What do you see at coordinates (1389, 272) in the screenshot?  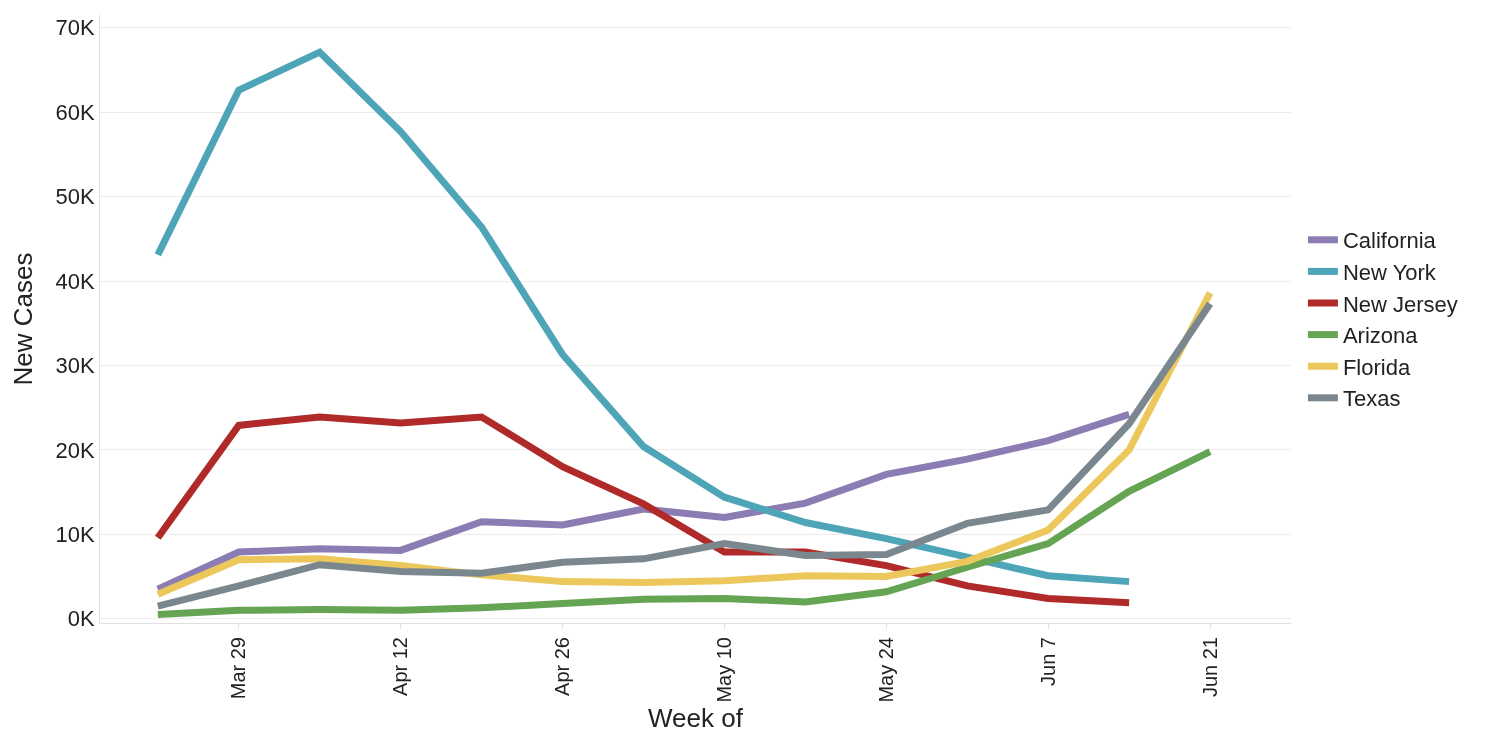 I see `legend-label: New York` at bounding box center [1389, 272].